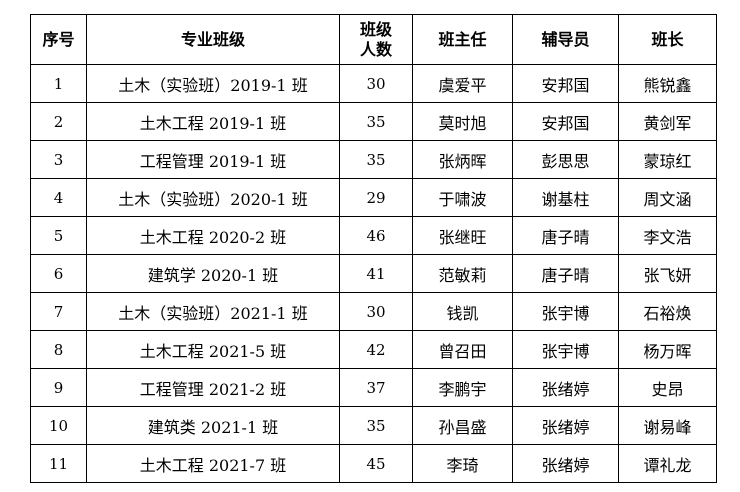  What do you see at coordinates (462, 387) in the screenshot?
I see `cell-head-teacher: 李鹏宇` at bounding box center [462, 387].